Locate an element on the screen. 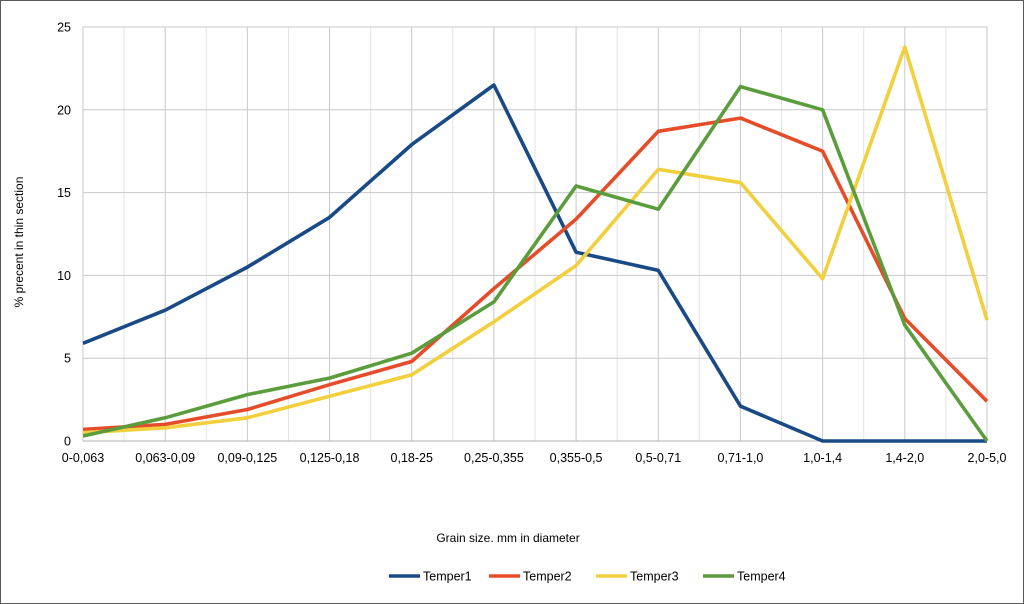  x-tick-label: 0,063-0,09 is located at coordinates (165, 458).